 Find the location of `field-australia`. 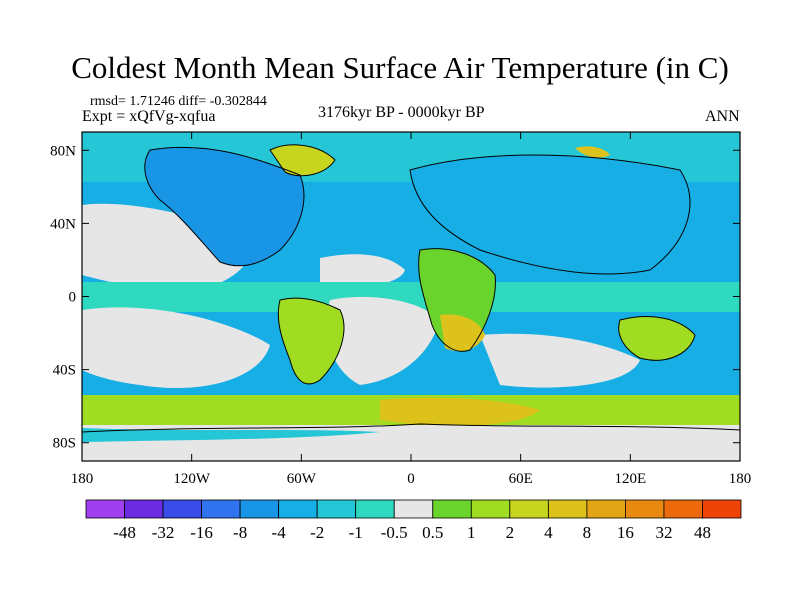

field-australia is located at coordinates (656, 338).